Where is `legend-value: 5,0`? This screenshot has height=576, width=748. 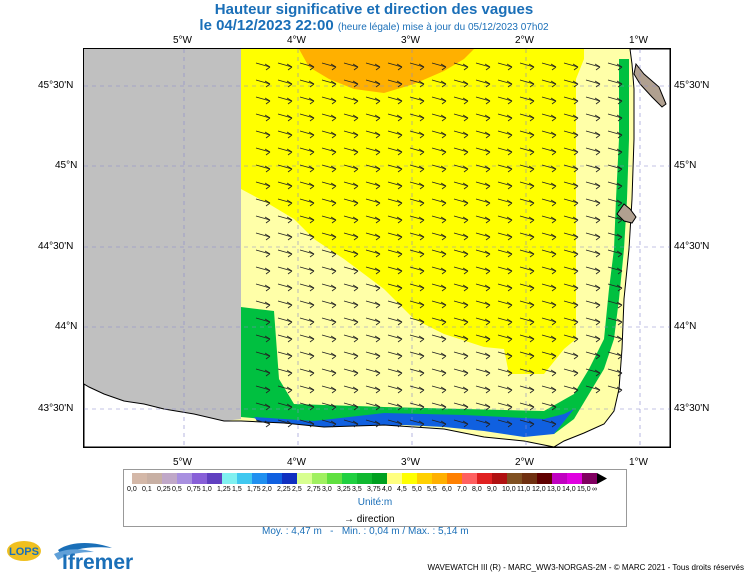
legend-value: 5,0 is located at coordinates (417, 489).